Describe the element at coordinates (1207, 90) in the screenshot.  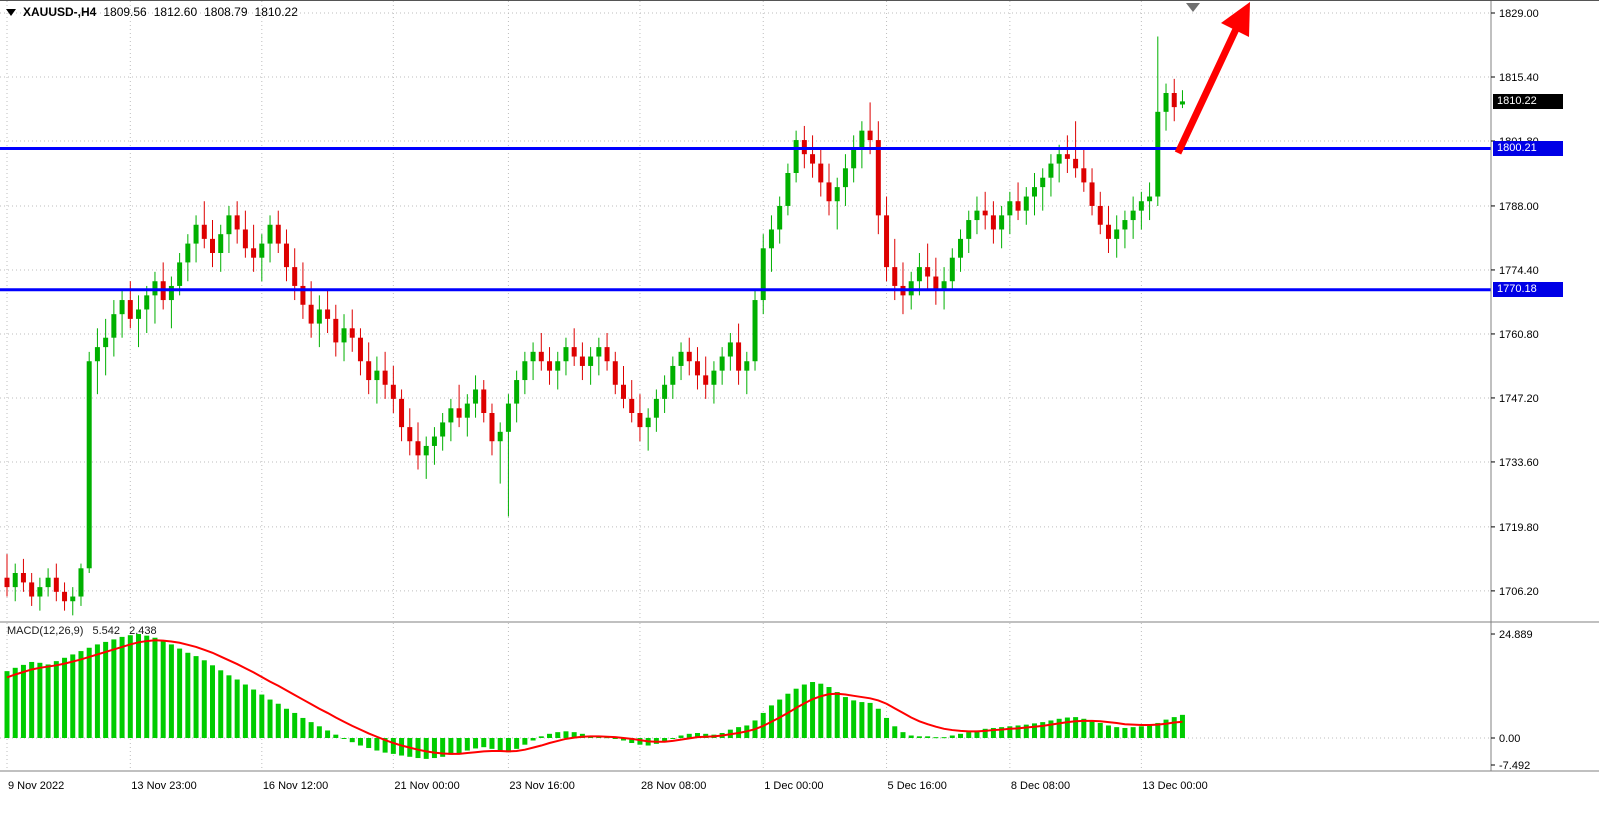
I see `trend-arrow-shaft` at that location.